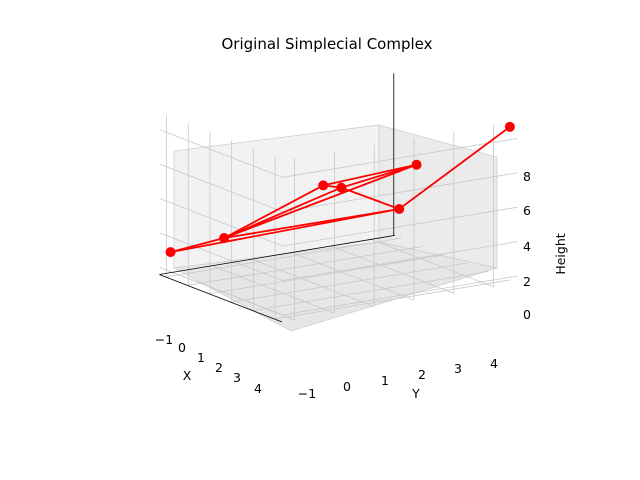 The width and height of the screenshot is (640, 480). I want to click on z-tick-labels: 0 2 4 6 8, so click(527, 245).